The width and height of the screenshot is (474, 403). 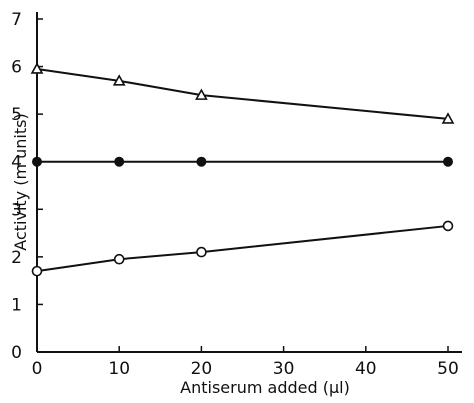 I want to click on x-tick-label: 40, so click(x=366, y=369).